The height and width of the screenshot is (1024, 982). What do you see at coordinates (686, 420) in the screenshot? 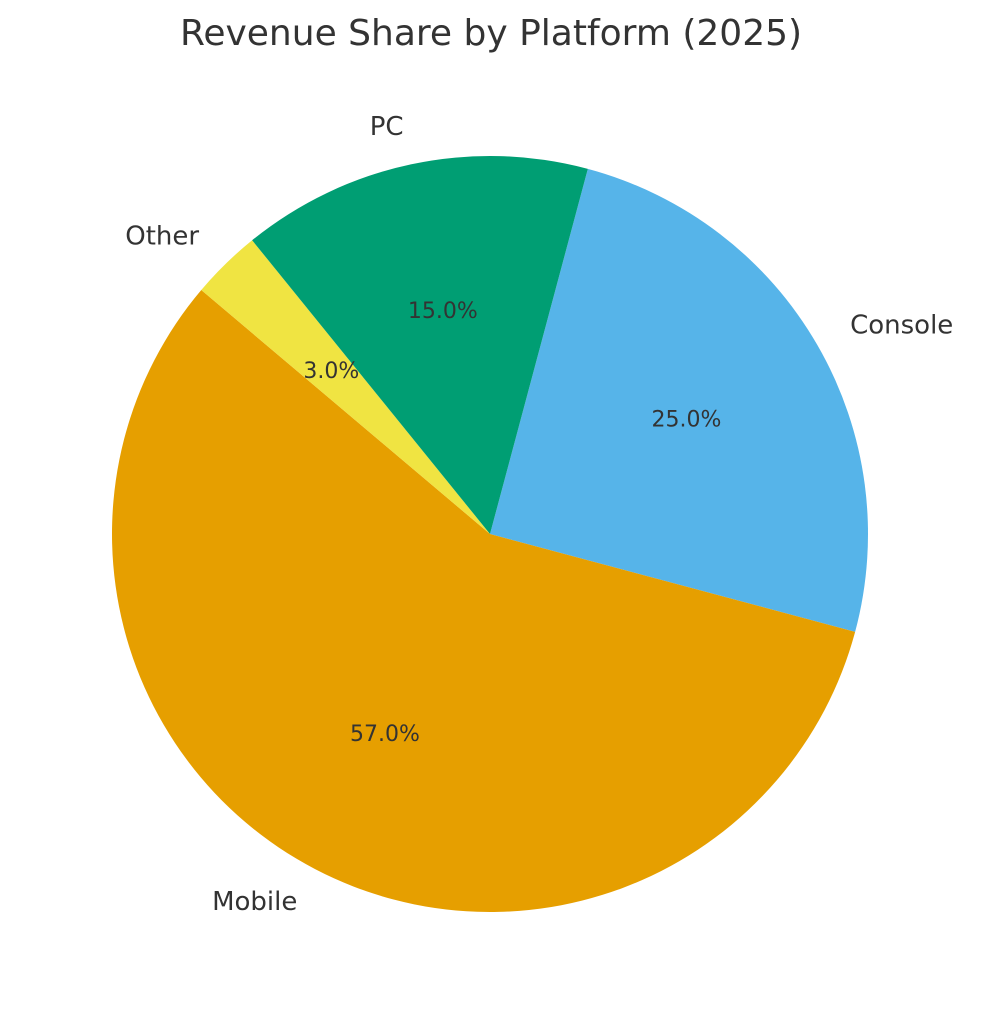
I see `slice-percent-console: 25.0%` at bounding box center [686, 420].